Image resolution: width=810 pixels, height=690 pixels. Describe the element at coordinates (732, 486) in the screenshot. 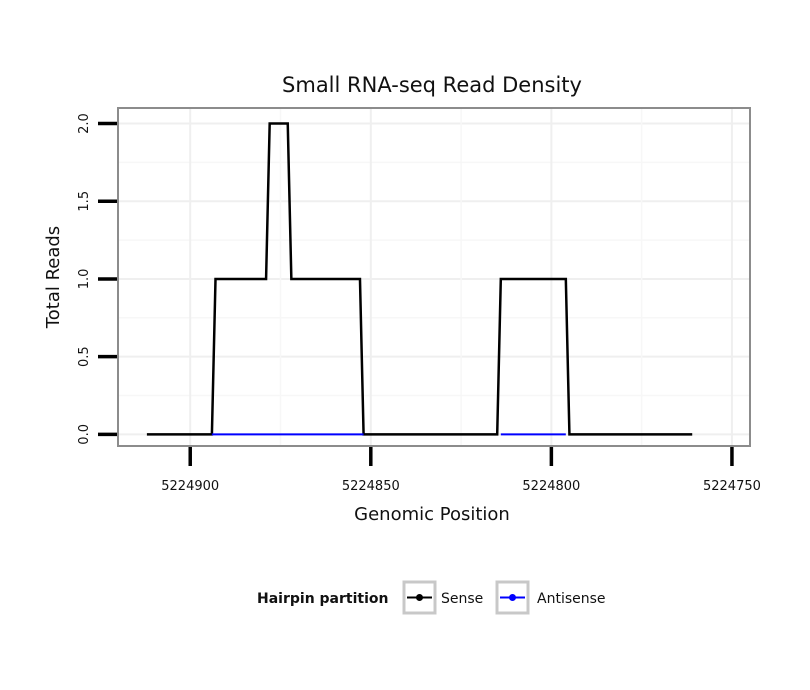

I see `x-tick-label: 5224750` at that location.